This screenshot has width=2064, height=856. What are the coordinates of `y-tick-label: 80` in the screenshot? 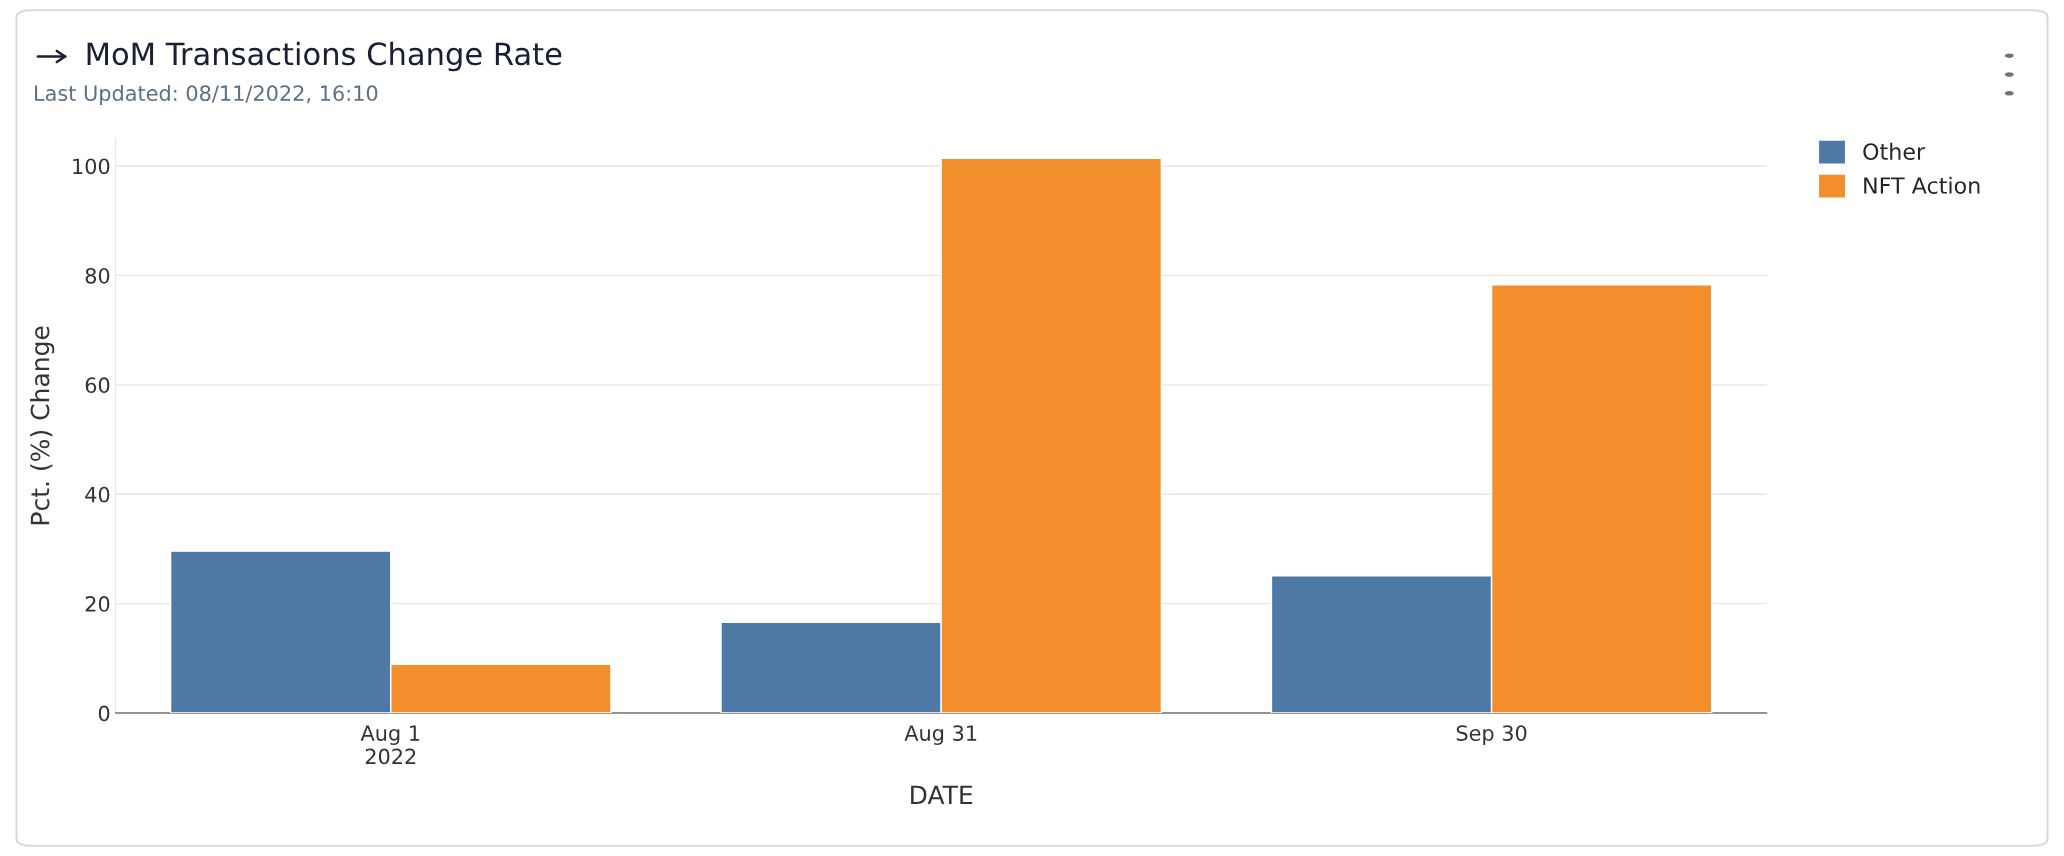 It's located at (97, 275).